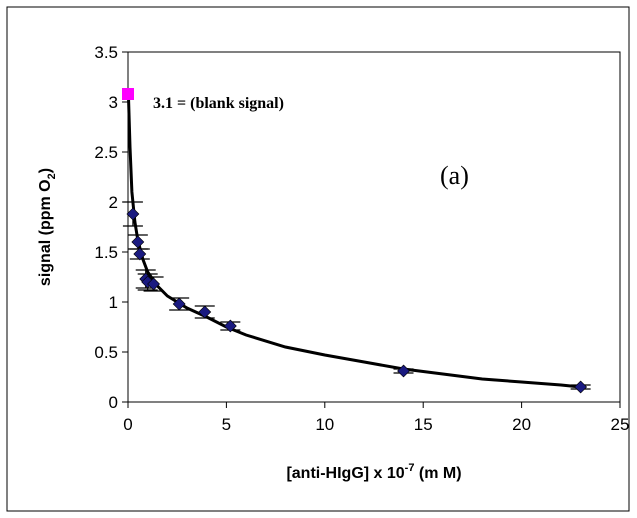 The image size is (637, 518). I want to click on blank-signal-point, so click(128, 94).